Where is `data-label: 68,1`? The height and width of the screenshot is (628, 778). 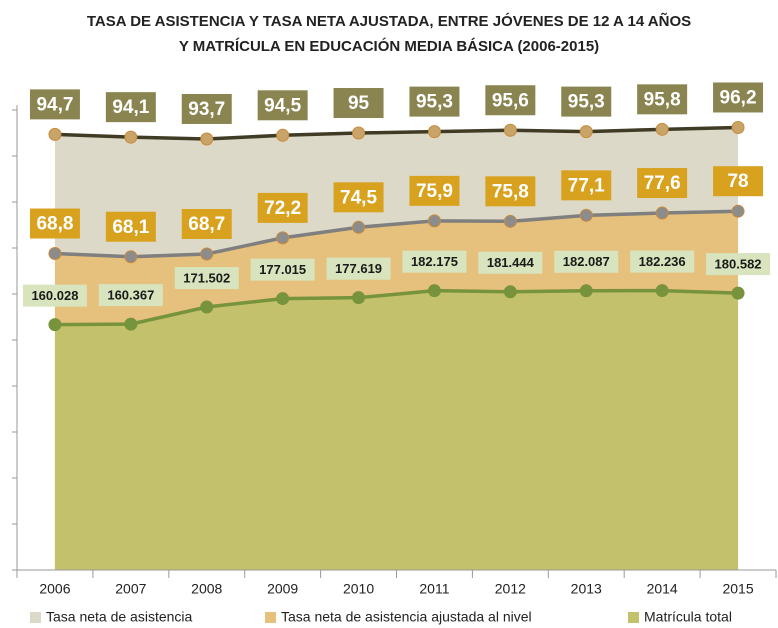 data-label: 68,1 is located at coordinates (130, 227).